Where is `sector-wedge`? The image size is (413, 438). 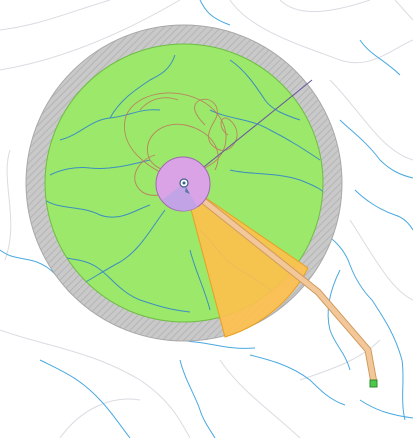 sector-wedge is located at coordinates (246, 259).